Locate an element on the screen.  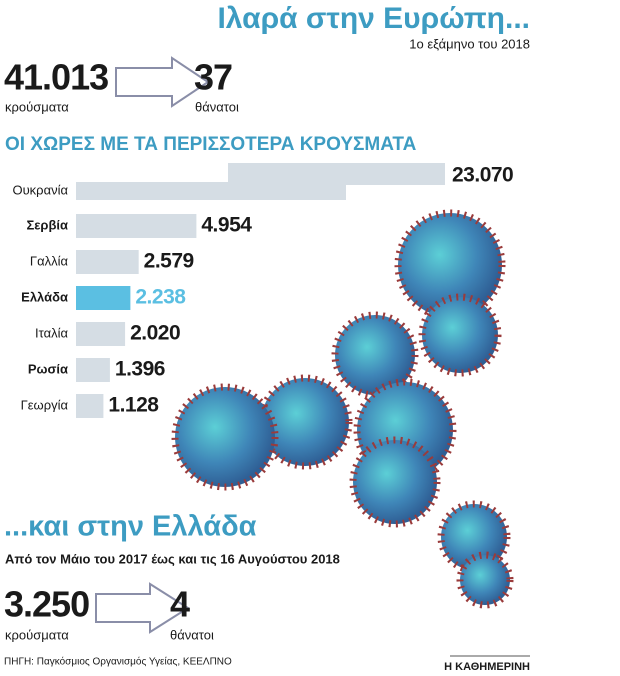
value-label: 2.579 is located at coordinates (169, 261).